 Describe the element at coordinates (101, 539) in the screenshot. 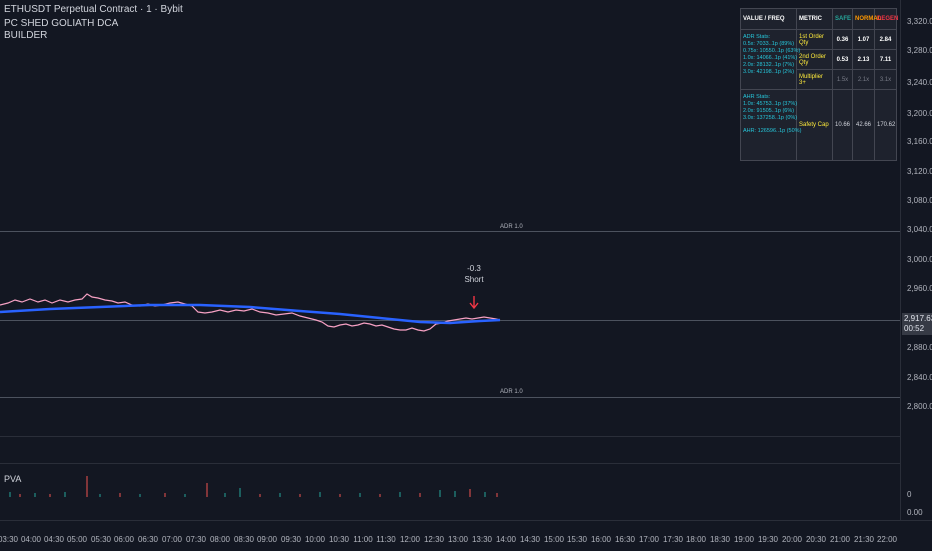

I see `time-tick: 05:30` at that location.